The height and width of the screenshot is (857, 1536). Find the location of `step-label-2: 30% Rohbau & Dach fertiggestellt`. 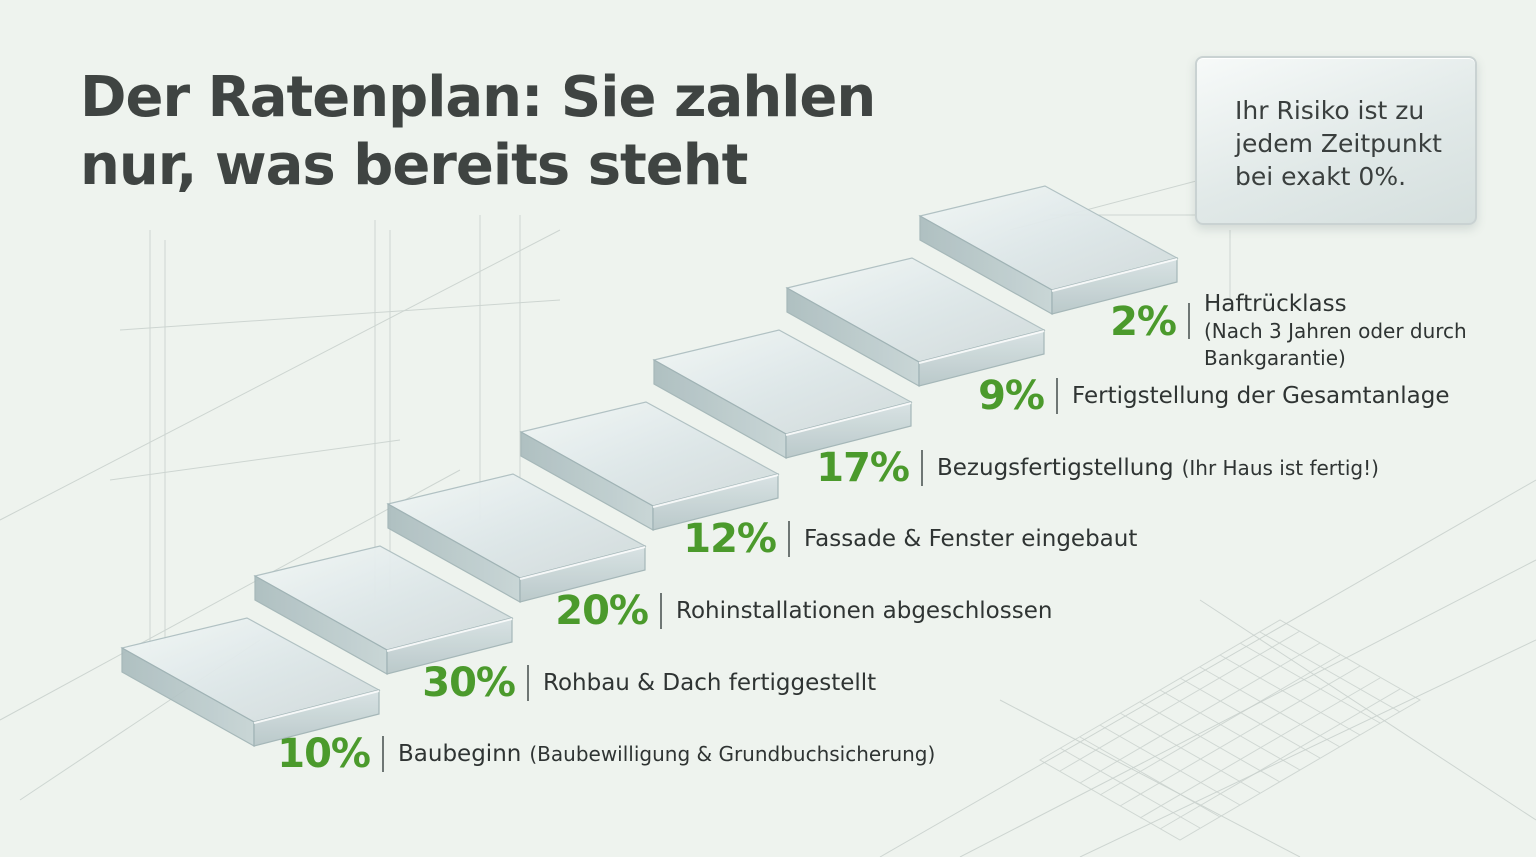

step-label-2: 30% Rohbau & Dach fertiggestellt is located at coordinates (640, 683).